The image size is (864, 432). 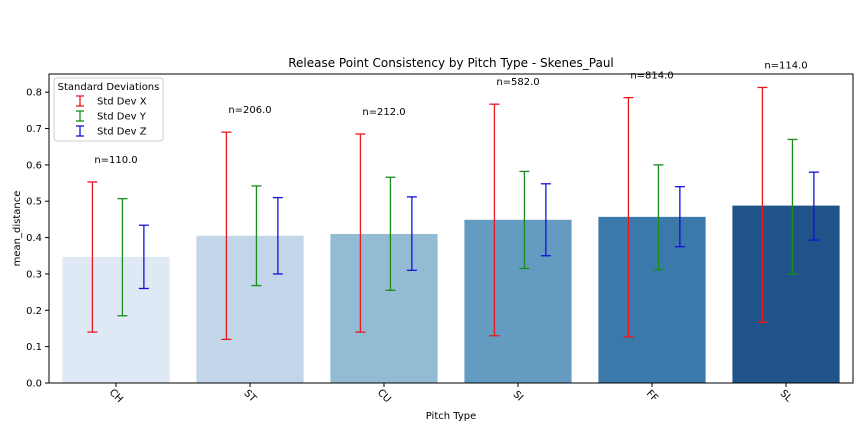 I want to click on x-tick-label-st: ST, so click(x=249, y=396).